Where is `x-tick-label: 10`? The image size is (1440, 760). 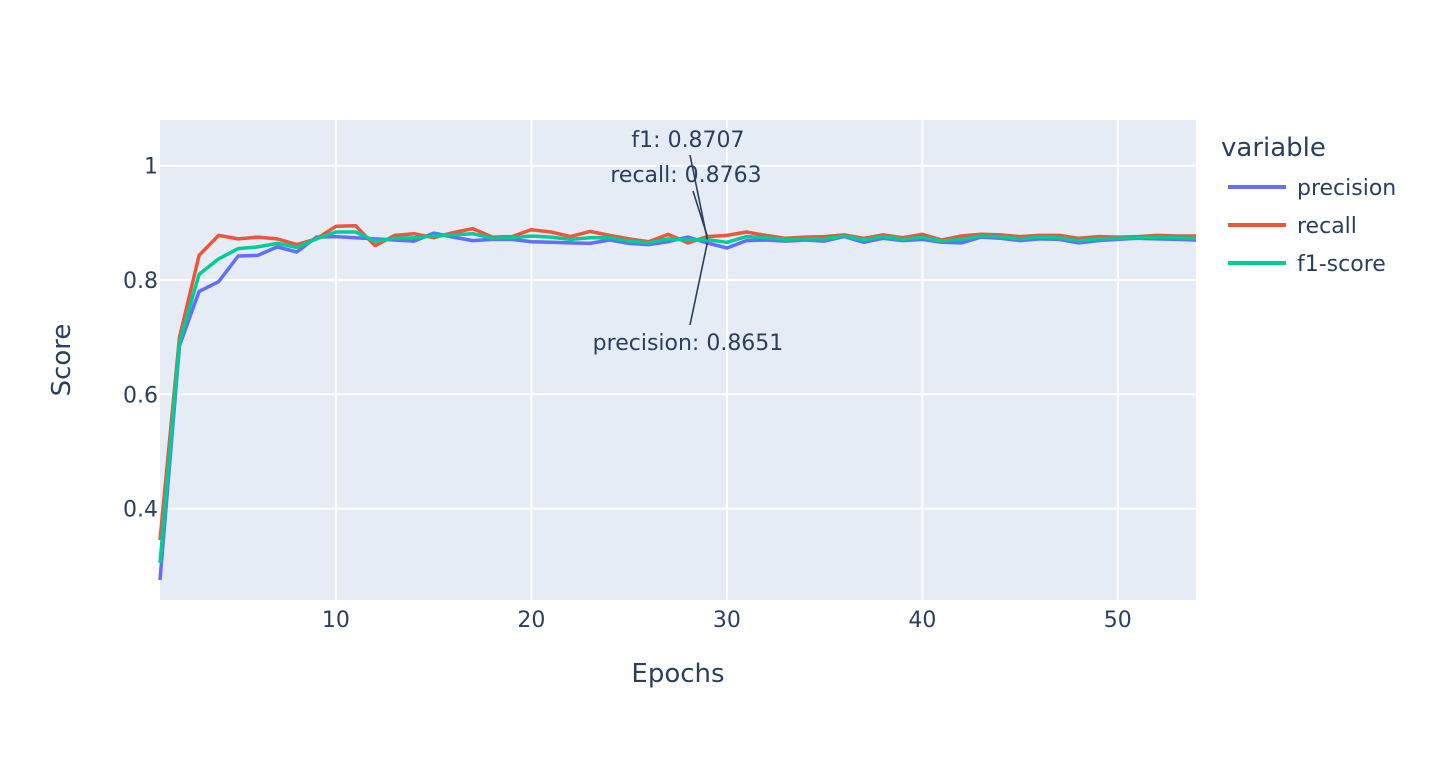 x-tick-label: 10 is located at coordinates (336, 620).